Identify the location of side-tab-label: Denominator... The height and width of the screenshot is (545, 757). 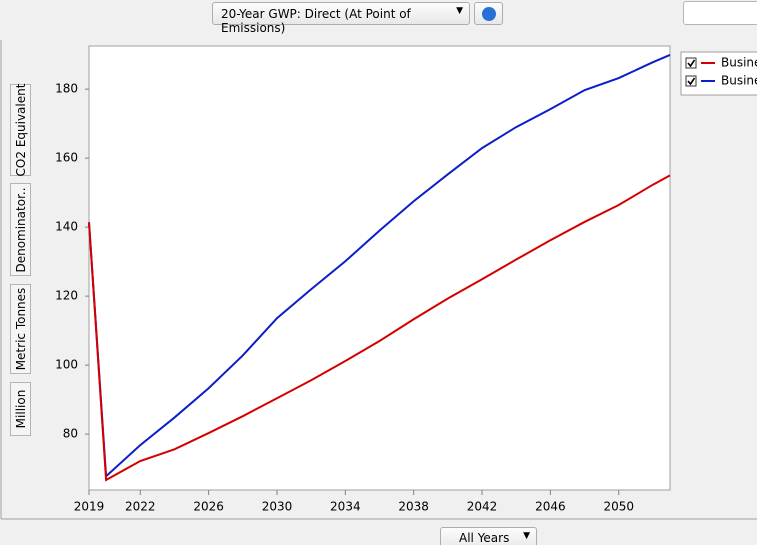
(20, 229).